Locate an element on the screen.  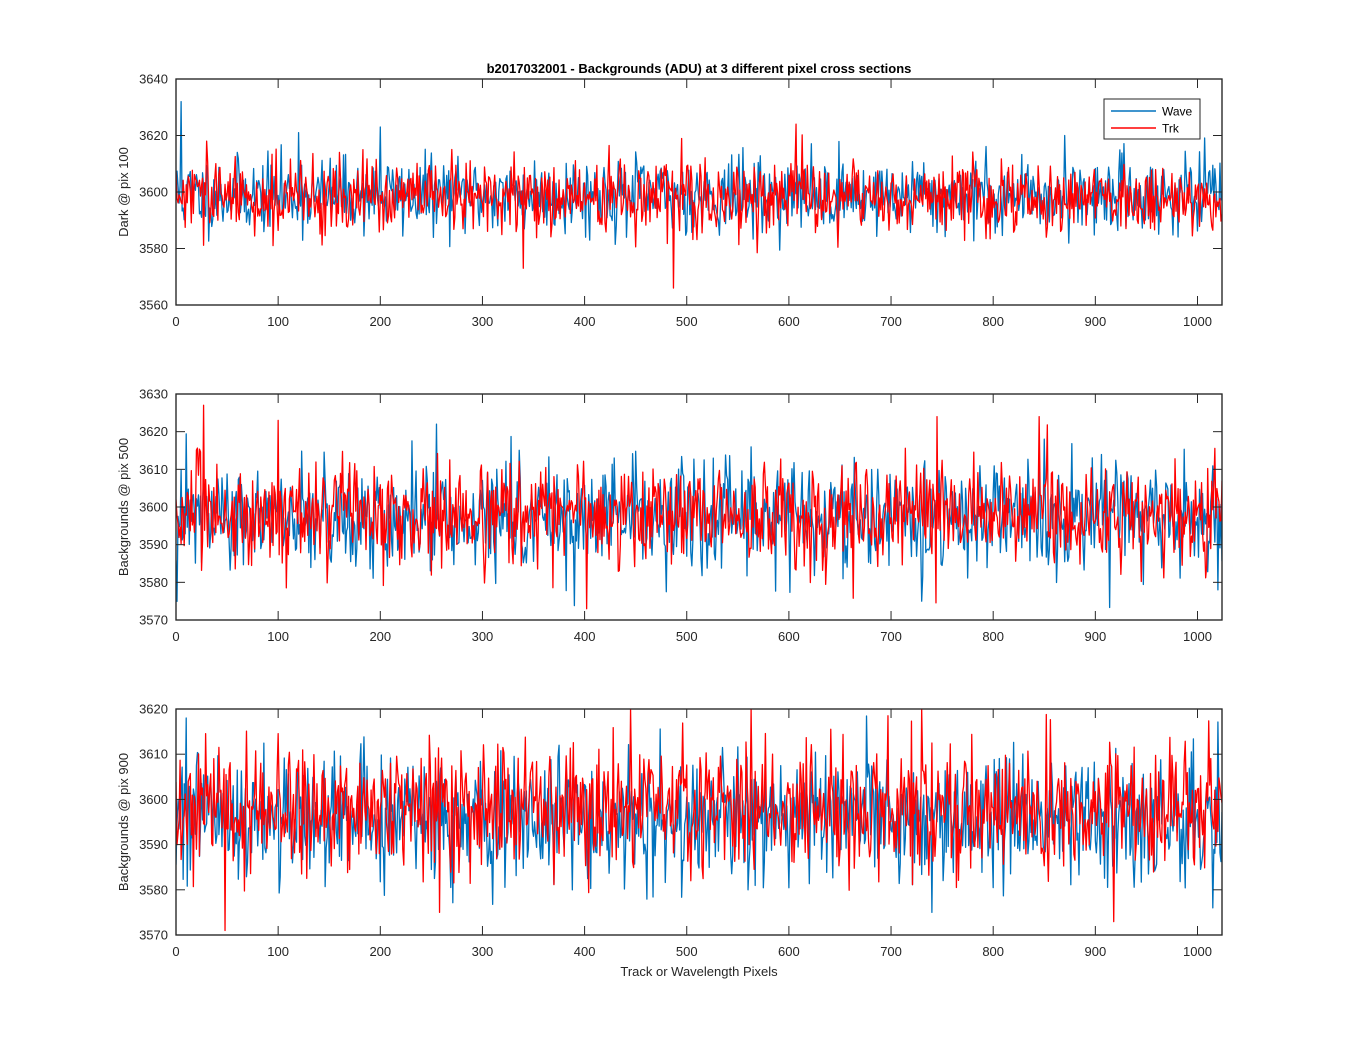
legend: Wave Trk is located at coordinates (1152, 119).